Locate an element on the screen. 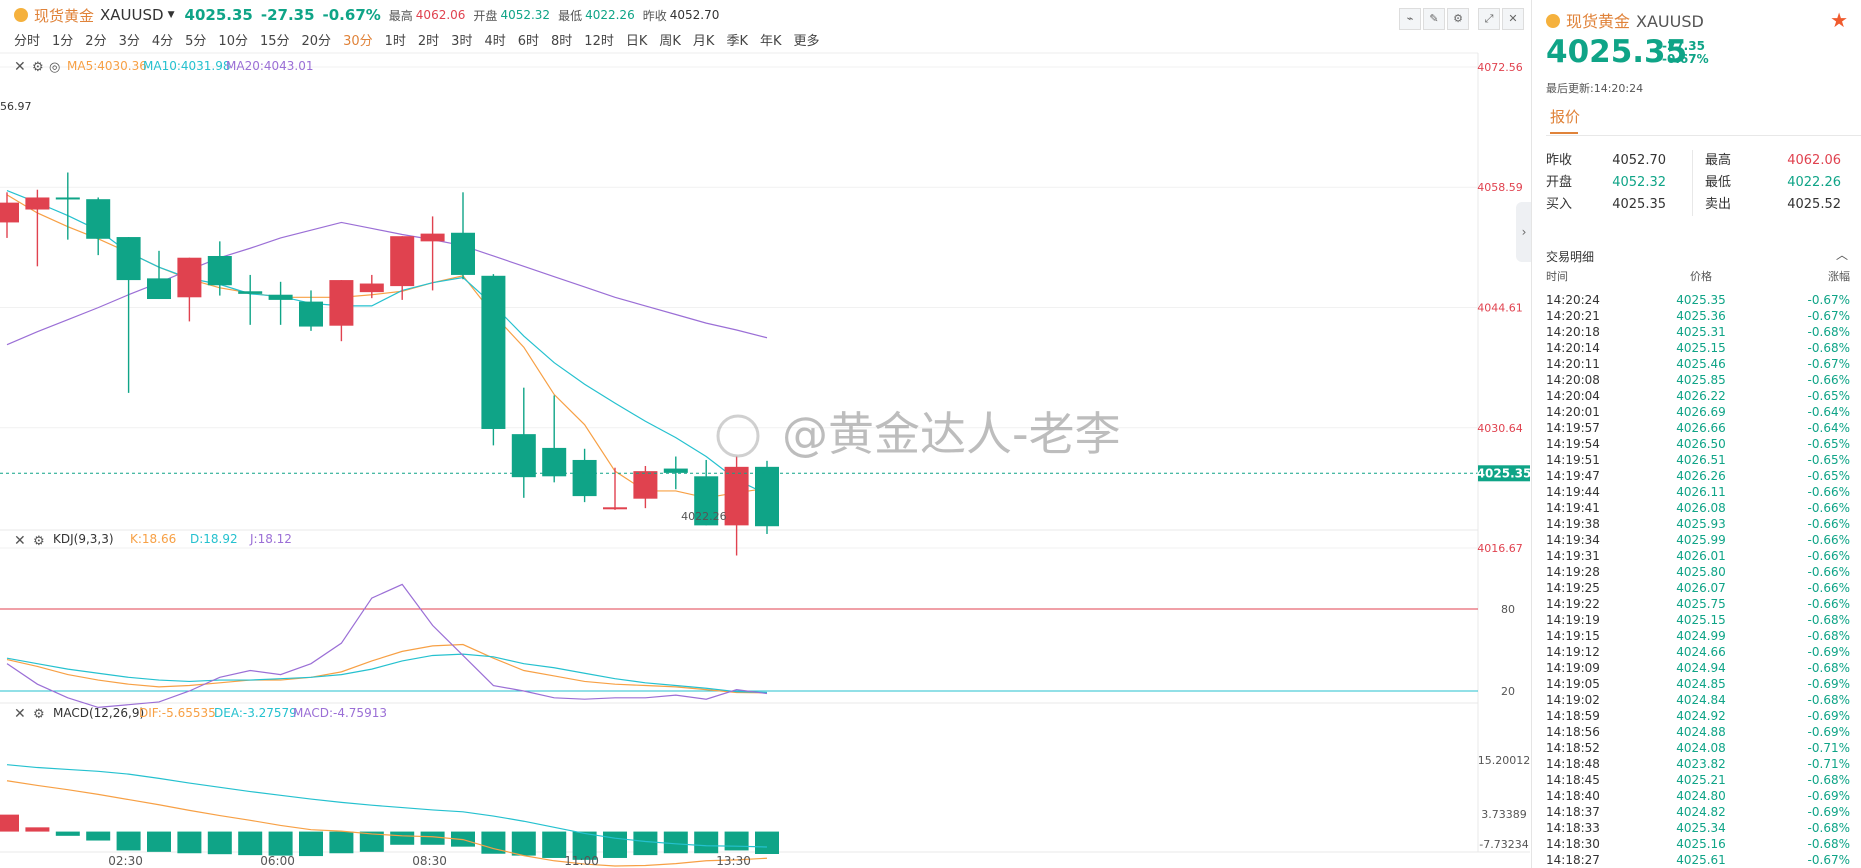  kdj_d-line is located at coordinates (387, 673).